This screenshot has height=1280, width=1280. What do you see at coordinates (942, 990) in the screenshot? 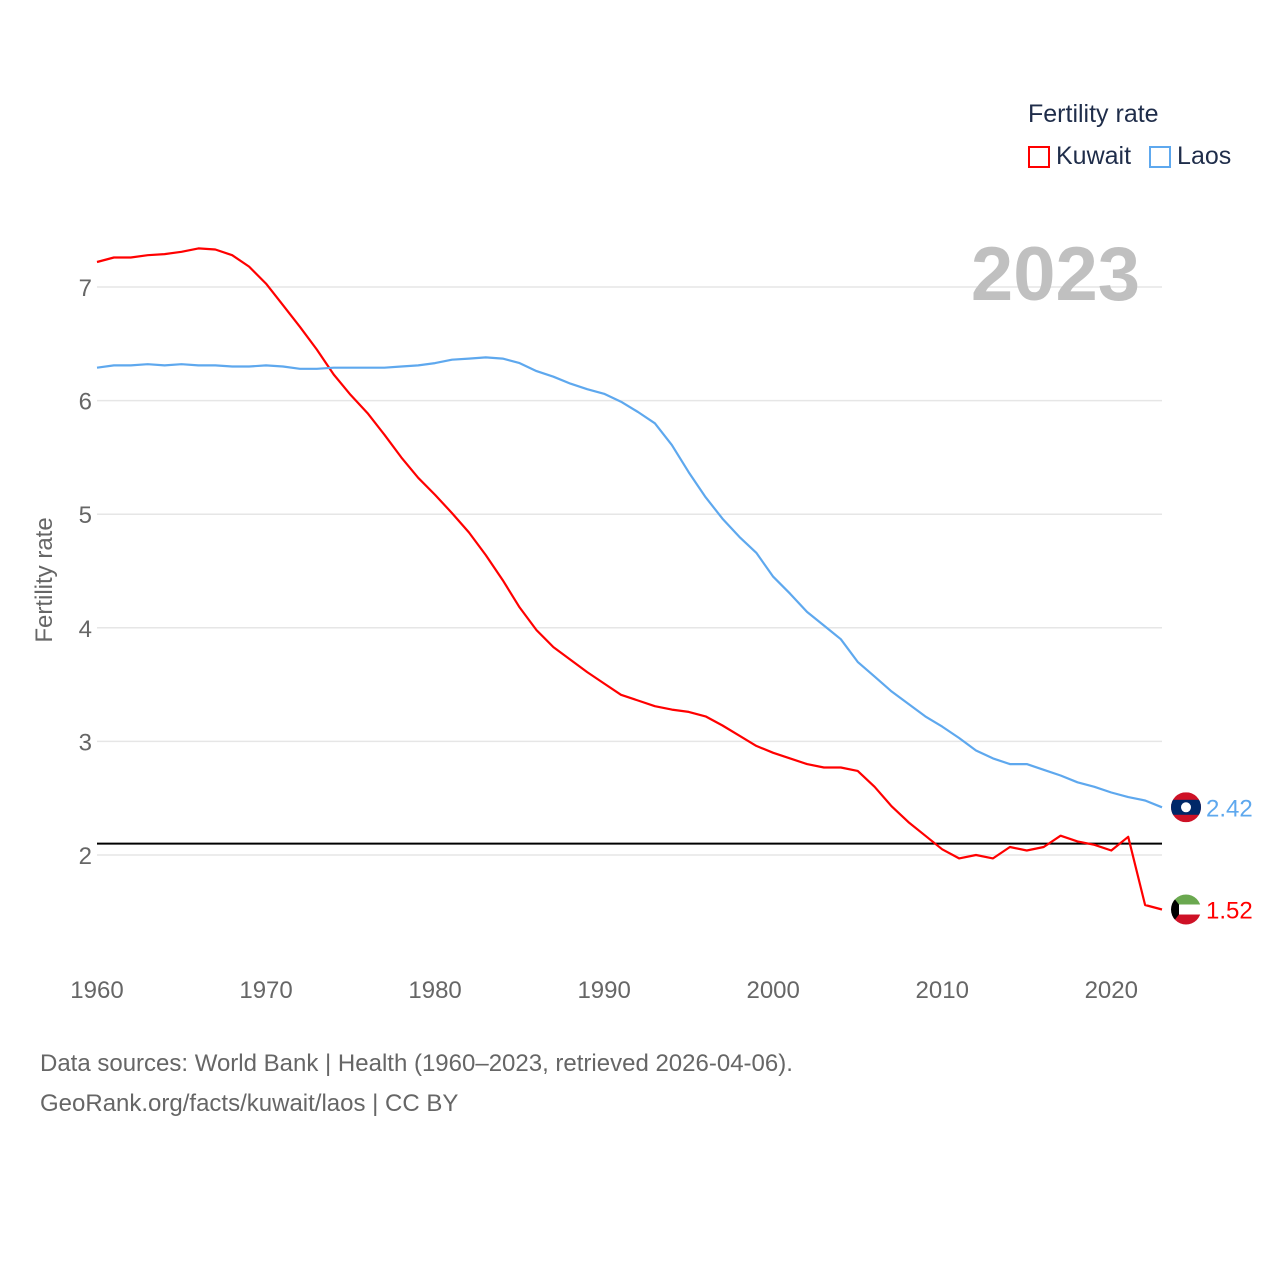
I see `x-tick-label: 2010` at bounding box center [942, 990].